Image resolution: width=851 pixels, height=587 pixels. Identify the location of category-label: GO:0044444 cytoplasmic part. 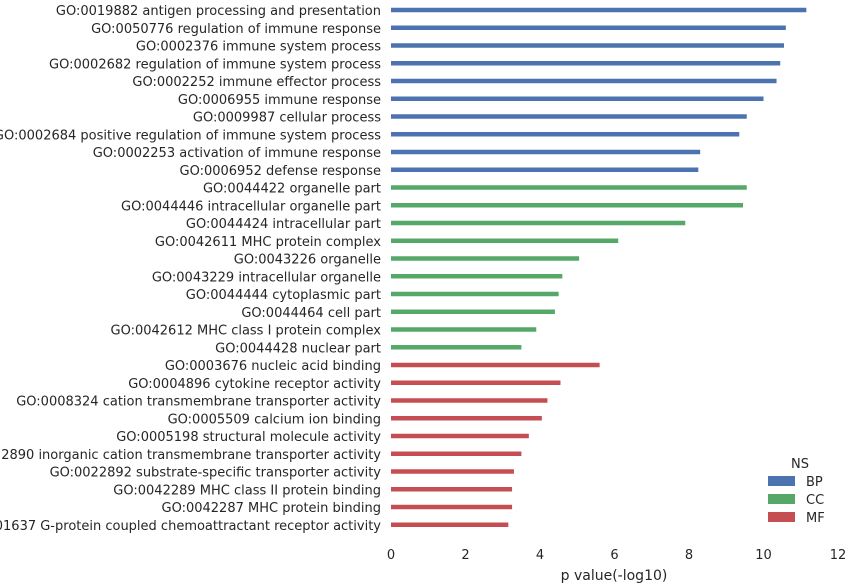
(283, 295).